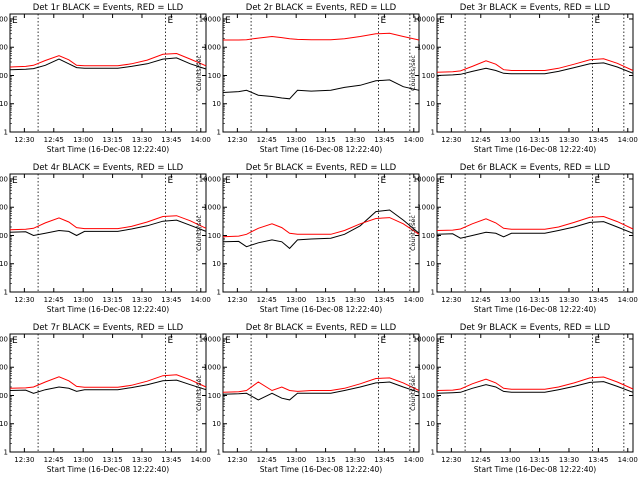  Describe the element at coordinates (108, 328) in the screenshot. I see `panel-title: Det 7r BLACK = Events, RED = LLD` at that location.